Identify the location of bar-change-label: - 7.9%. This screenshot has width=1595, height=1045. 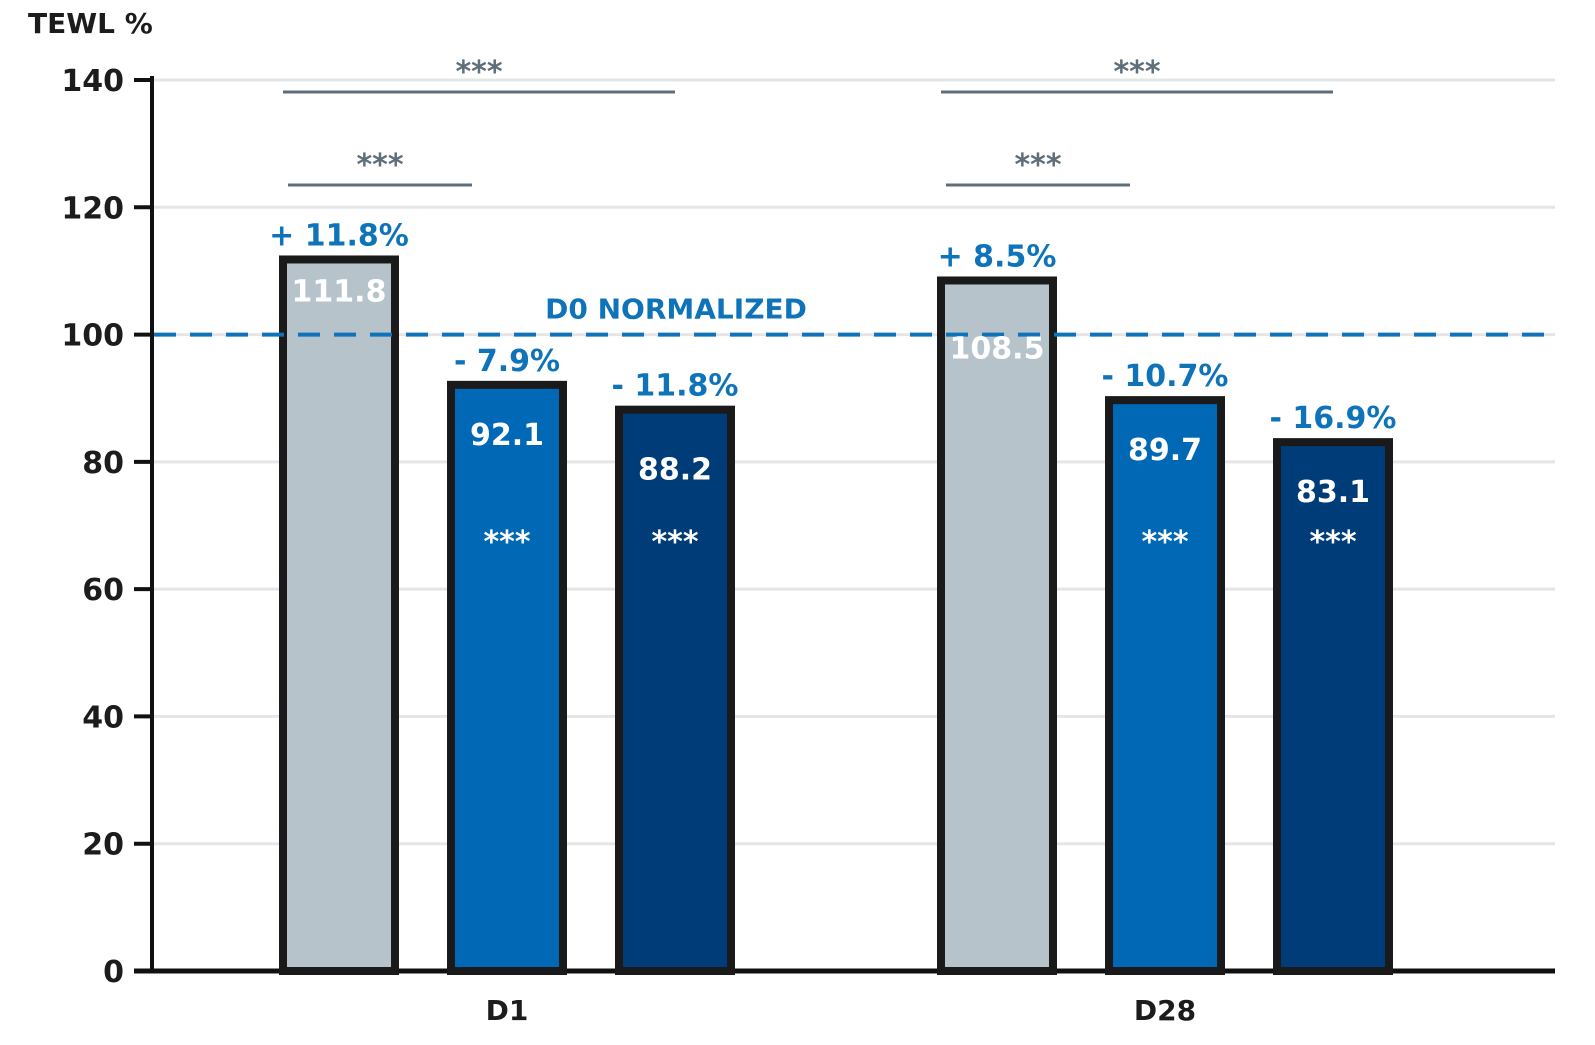
(507, 361).